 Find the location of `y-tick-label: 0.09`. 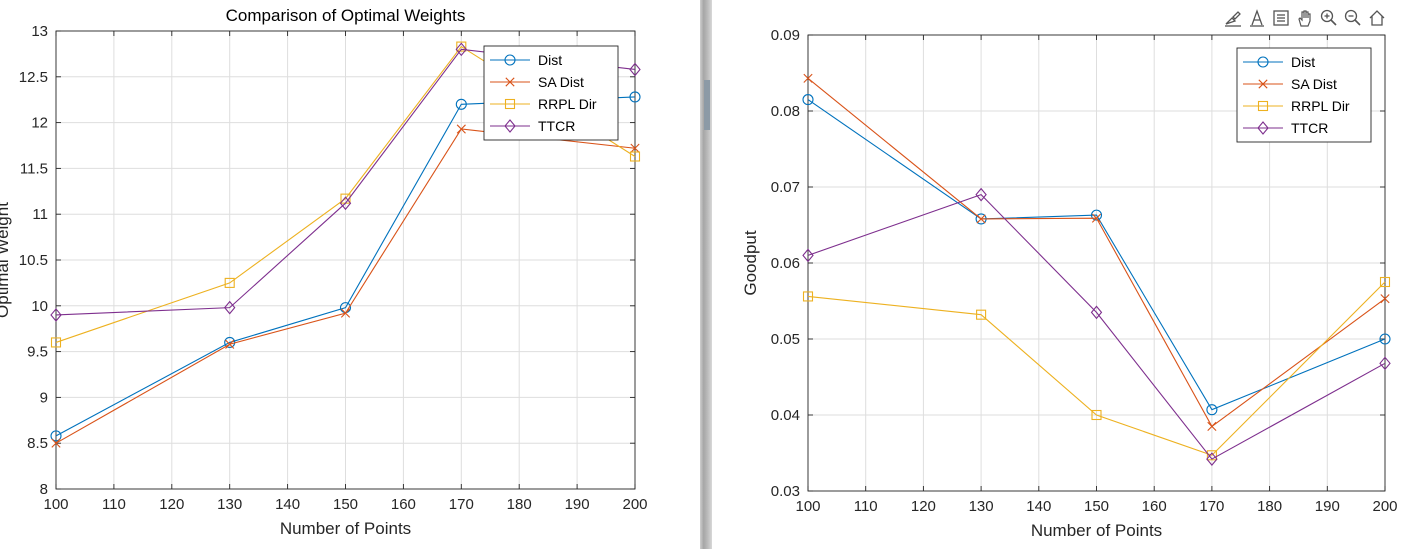

y-tick-label: 0.09 is located at coordinates (785, 35).